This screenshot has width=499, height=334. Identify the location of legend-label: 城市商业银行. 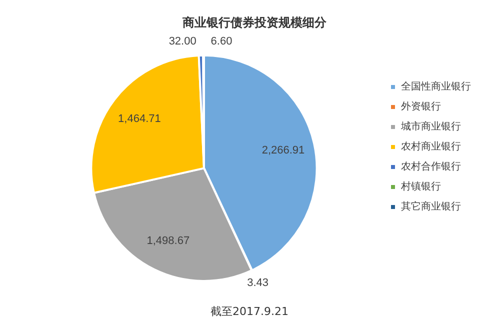
(430, 126).